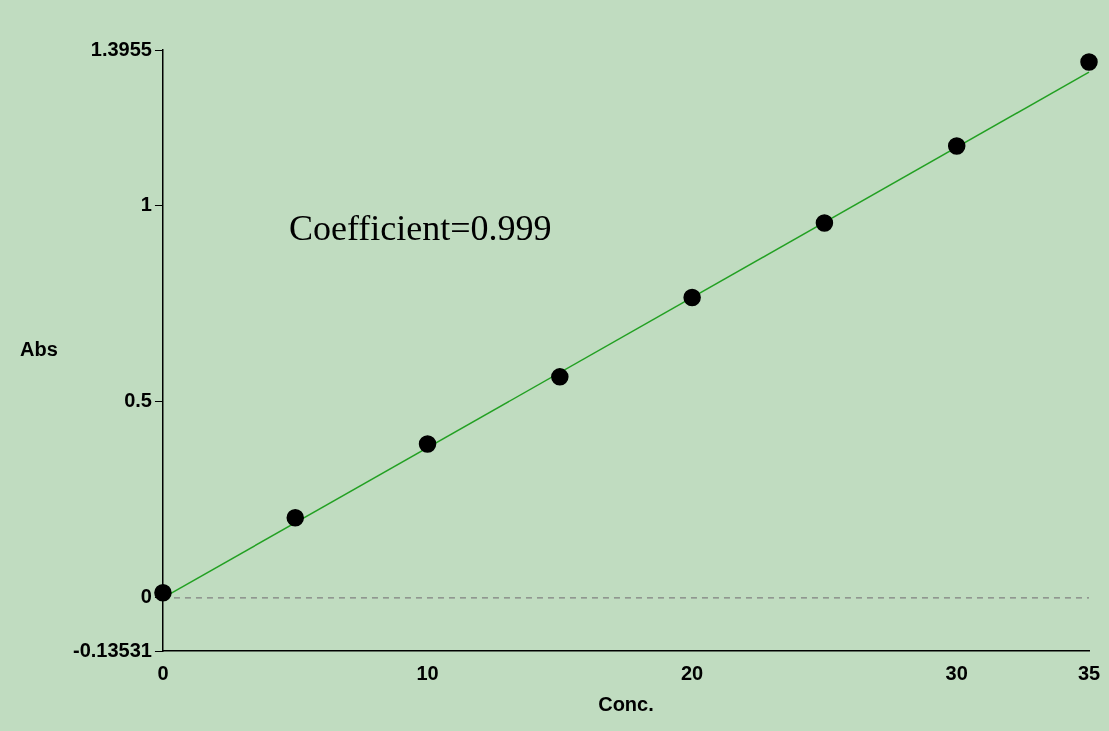 This screenshot has height=731, width=1109. What do you see at coordinates (138, 400) in the screenshot?
I see `y-tick-label: 0.5` at bounding box center [138, 400].